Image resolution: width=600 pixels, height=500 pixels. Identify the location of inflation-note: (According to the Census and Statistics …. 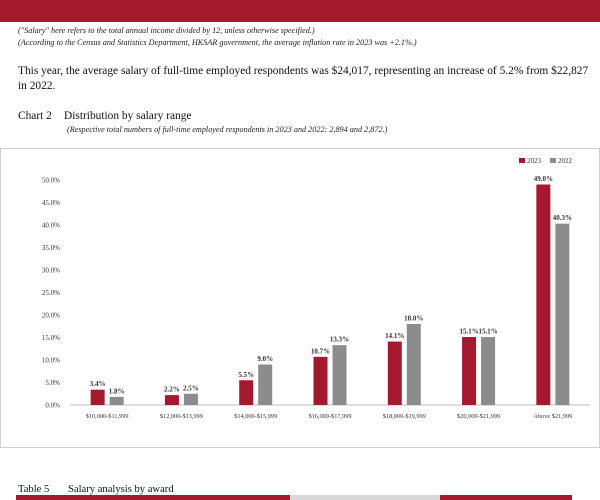
(217, 42).